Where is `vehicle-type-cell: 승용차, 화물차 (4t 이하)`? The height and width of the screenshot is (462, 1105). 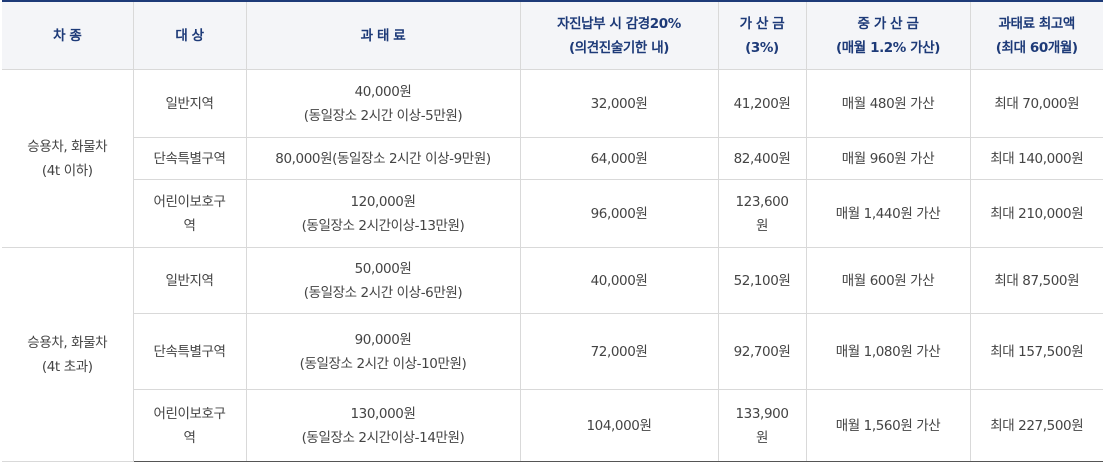 vehicle-type-cell: 승용차, 화물차 (4t 이하) is located at coordinates (68, 158).